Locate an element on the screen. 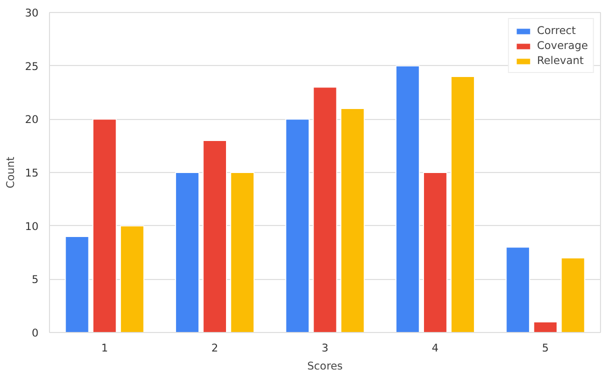 This screenshot has width=606, height=375. y-tick-label: 30 is located at coordinates (31, 13).